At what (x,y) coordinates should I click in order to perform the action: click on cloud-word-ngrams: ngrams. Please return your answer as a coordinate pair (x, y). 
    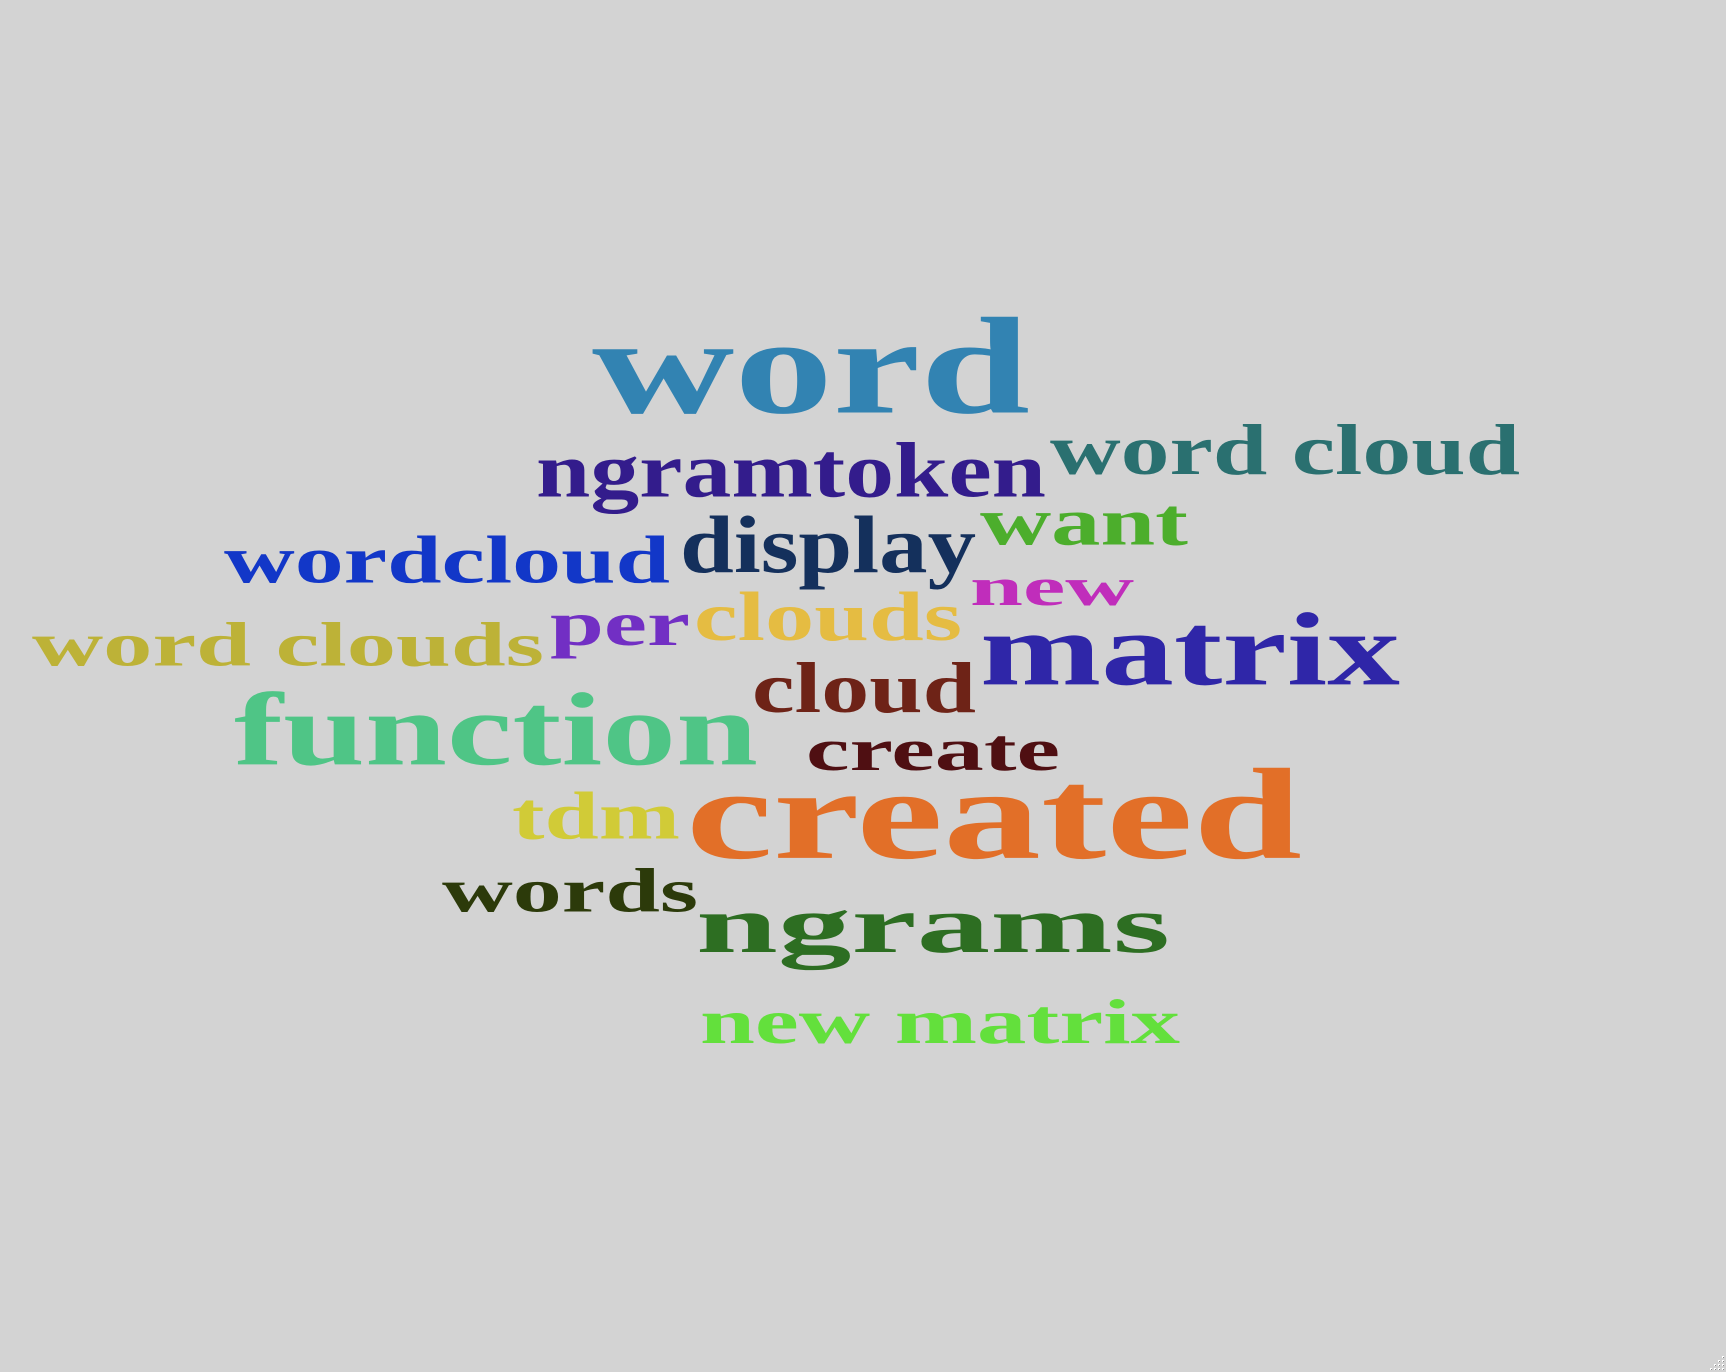
    Looking at the image, I should click on (933, 925).